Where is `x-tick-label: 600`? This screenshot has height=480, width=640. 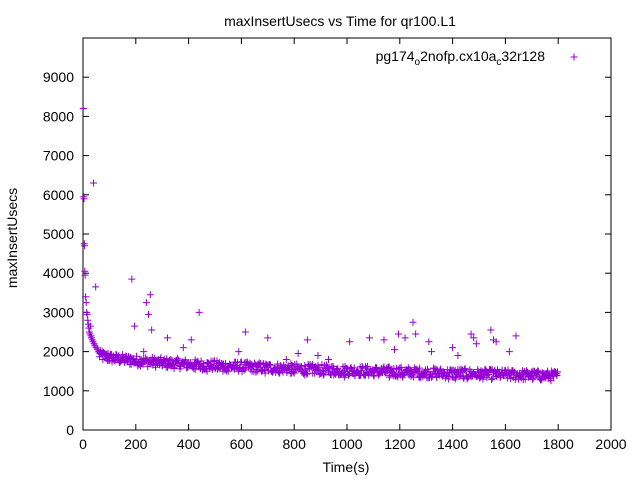
x-tick-label: 600 is located at coordinates (242, 444).